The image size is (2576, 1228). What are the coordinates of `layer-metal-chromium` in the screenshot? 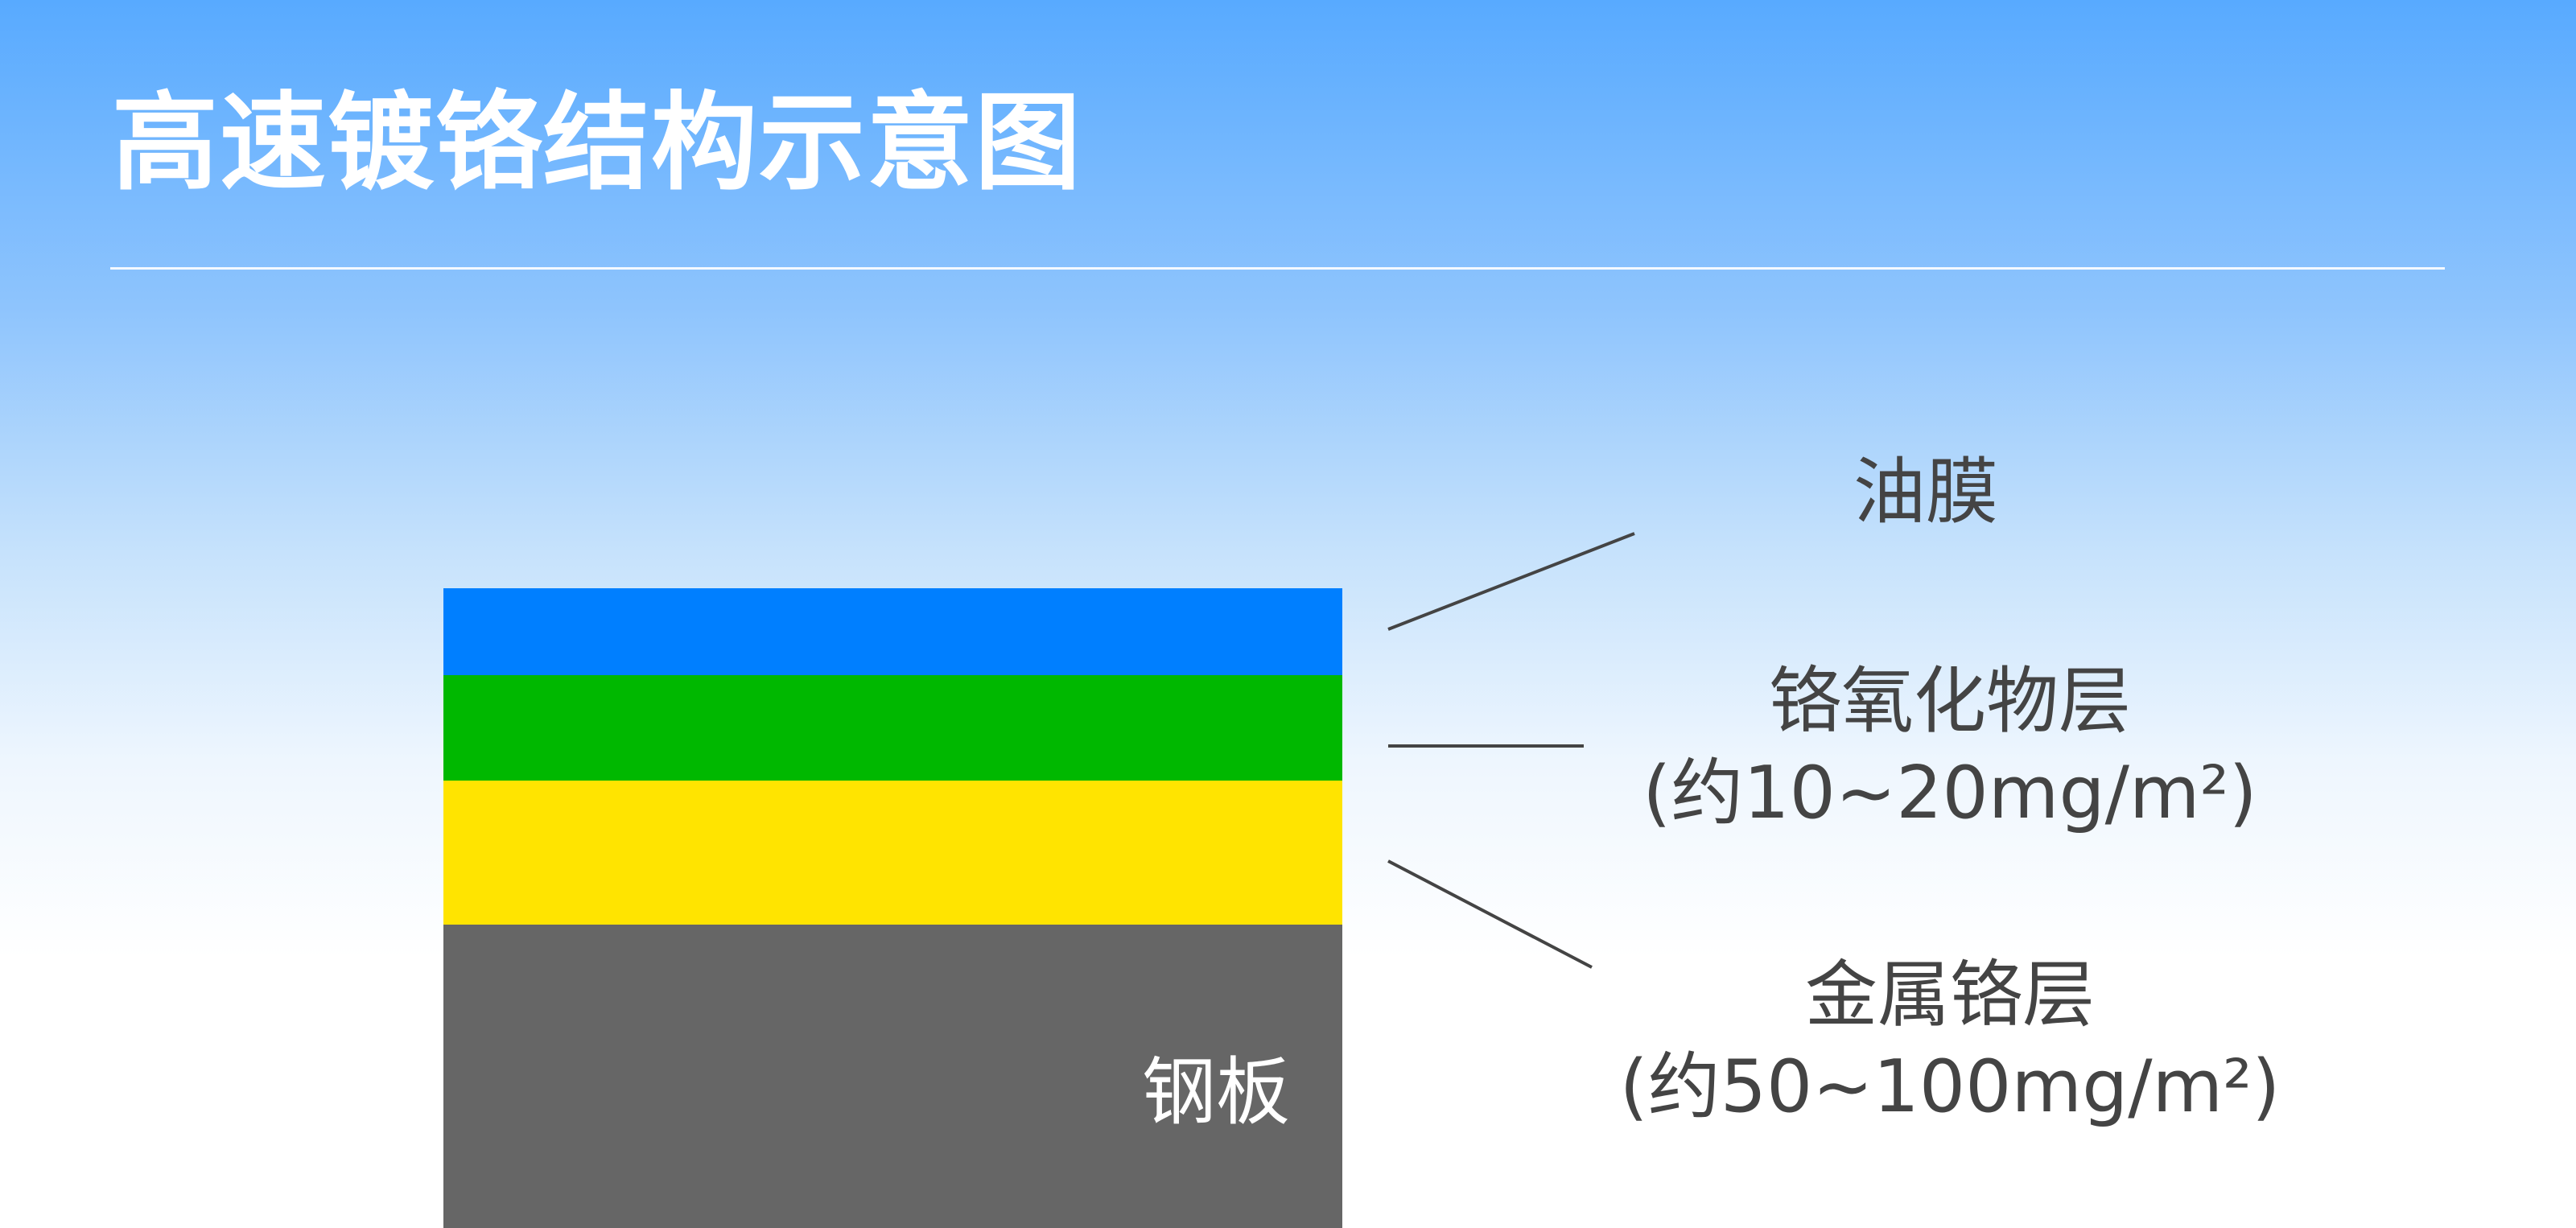 It's located at (892, 853).